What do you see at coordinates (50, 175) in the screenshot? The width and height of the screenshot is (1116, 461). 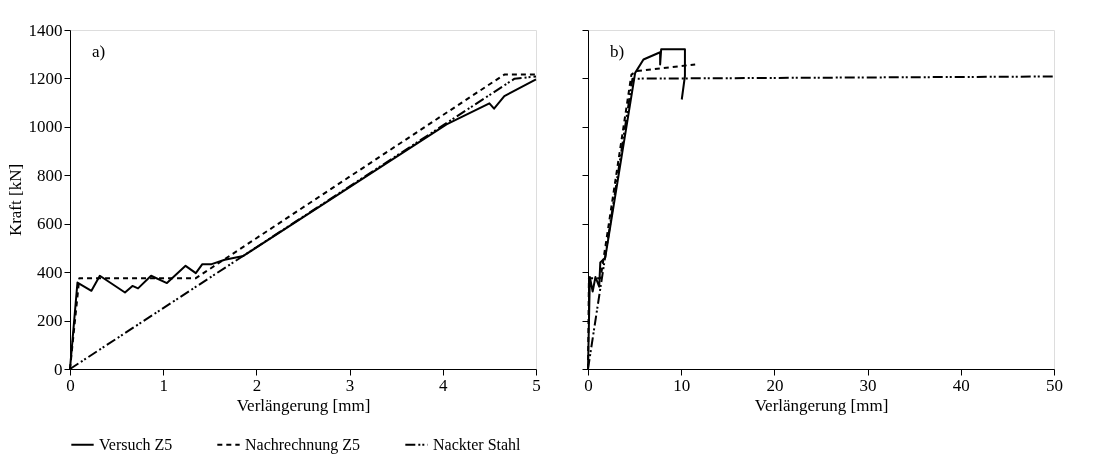 I see `y-tick-label: 800` at bounding box center [50, 175].